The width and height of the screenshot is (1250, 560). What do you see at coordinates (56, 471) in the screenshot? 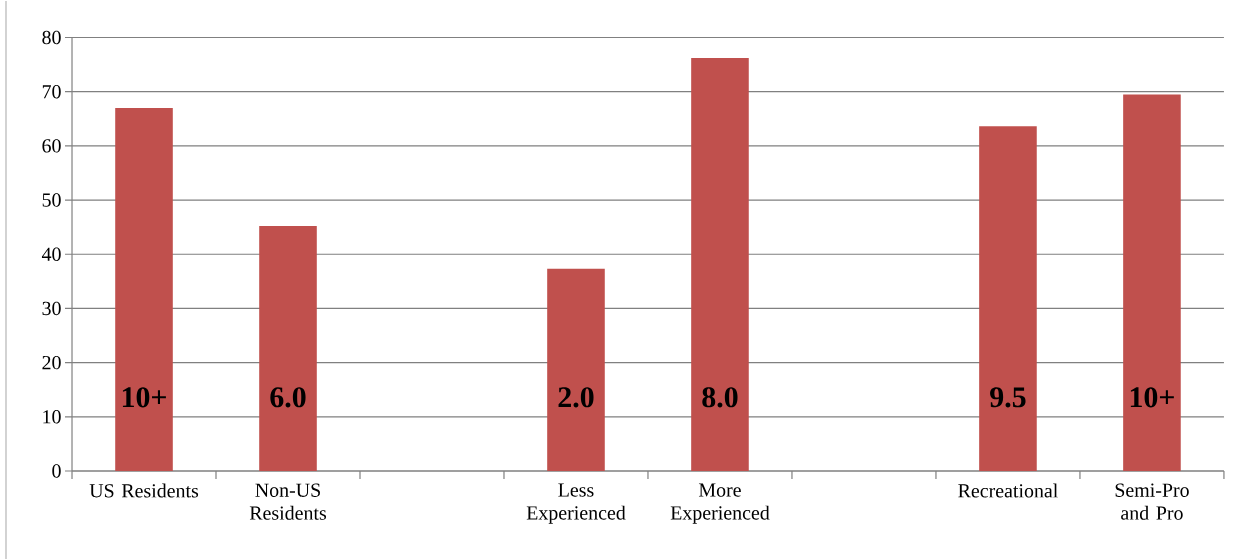
I see `y-tick-label: 0` at bounding box center [56, 471].